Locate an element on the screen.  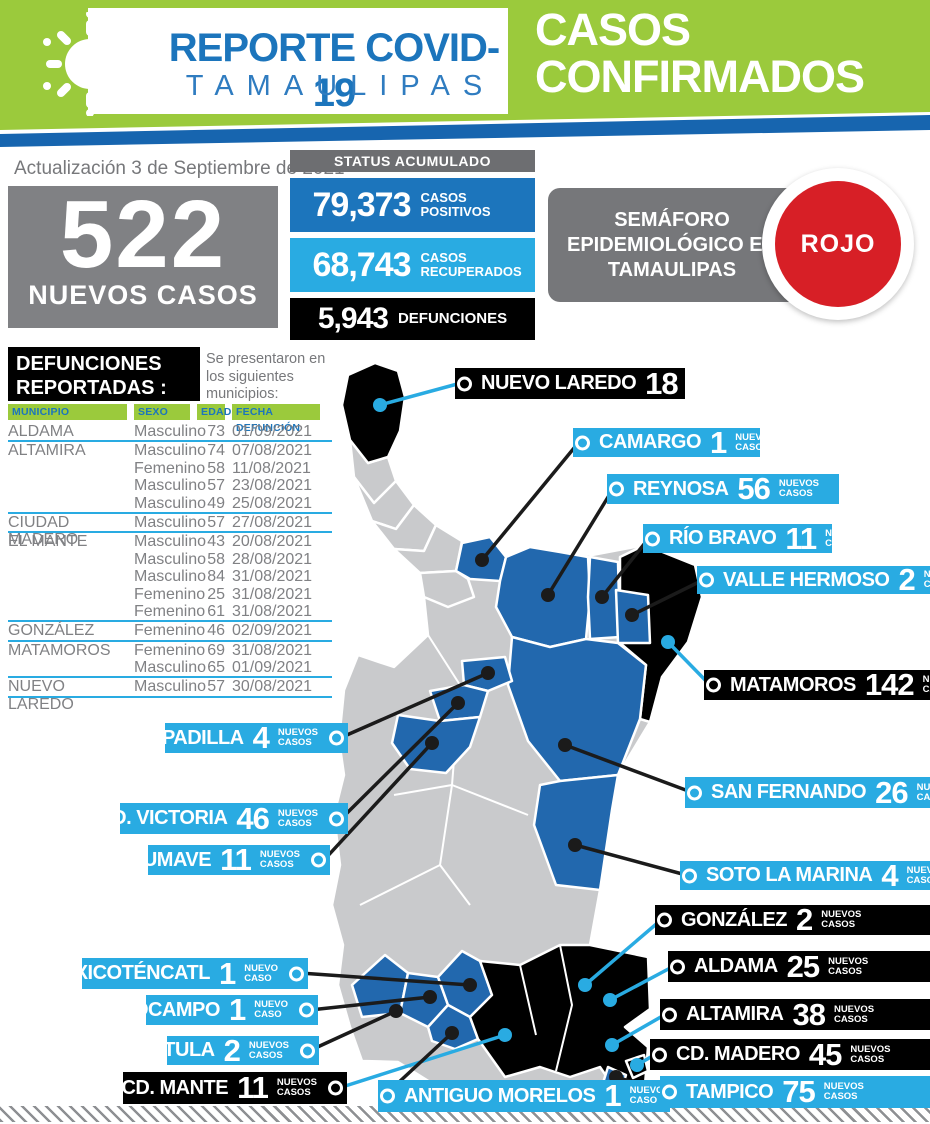
deaths-bar: 5,943 DEFUNCIONES is located at coordinates (412, 319).